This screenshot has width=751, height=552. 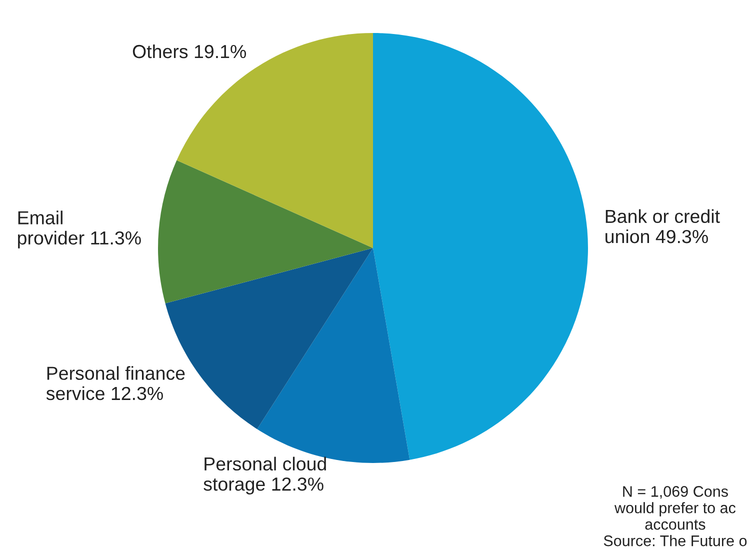 What do you see at coordinates (663, 226) in the screenshot?
I see `slice-label: Bank or credit union 49.3%` at bounding box center [663, 226].